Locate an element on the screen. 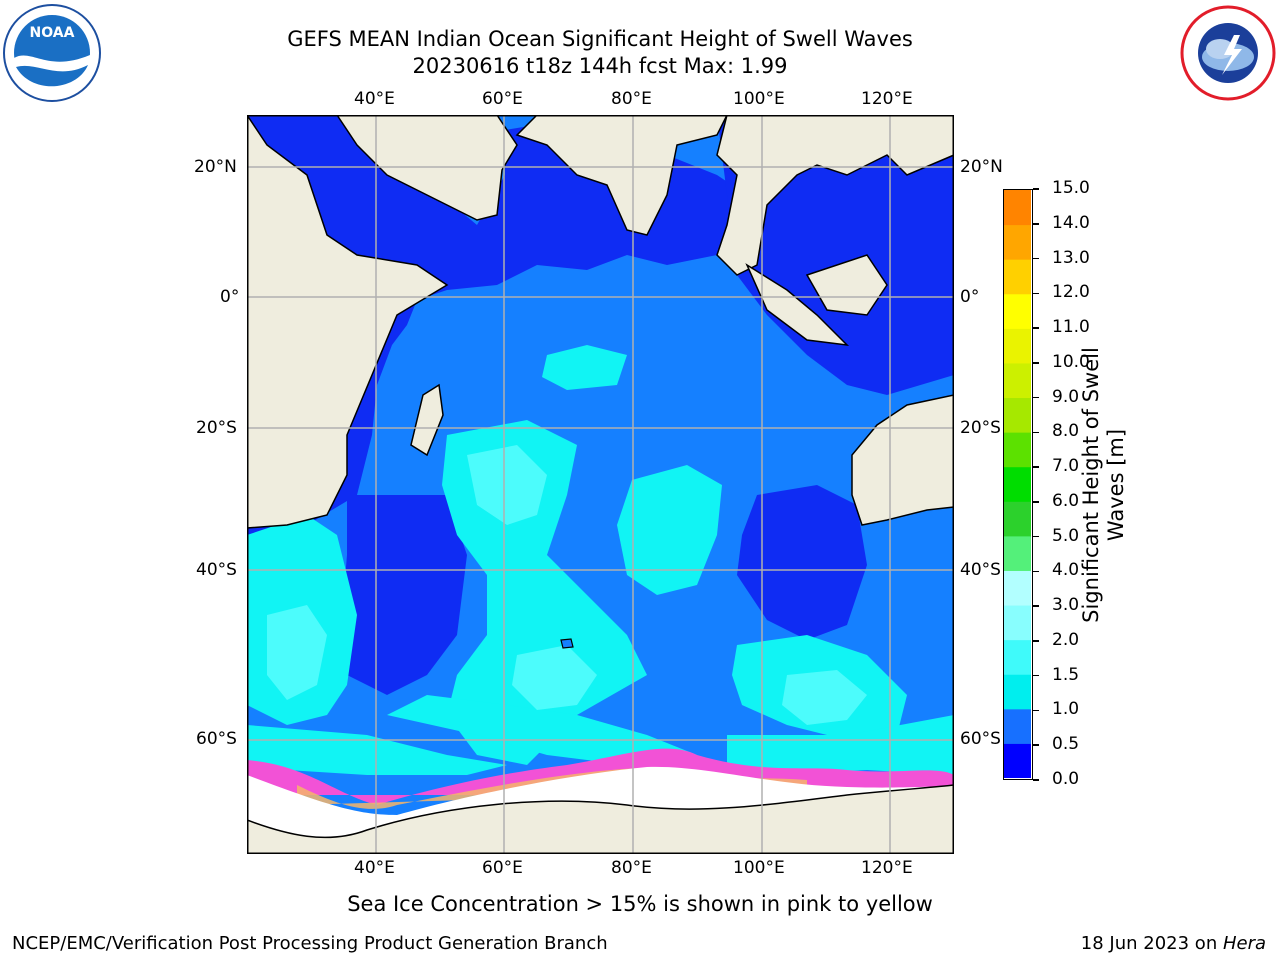 The width and height of the screenshot is (1280, 960). colorbar-label-line2: Waves [m] is located at coordinates (1116, 485).